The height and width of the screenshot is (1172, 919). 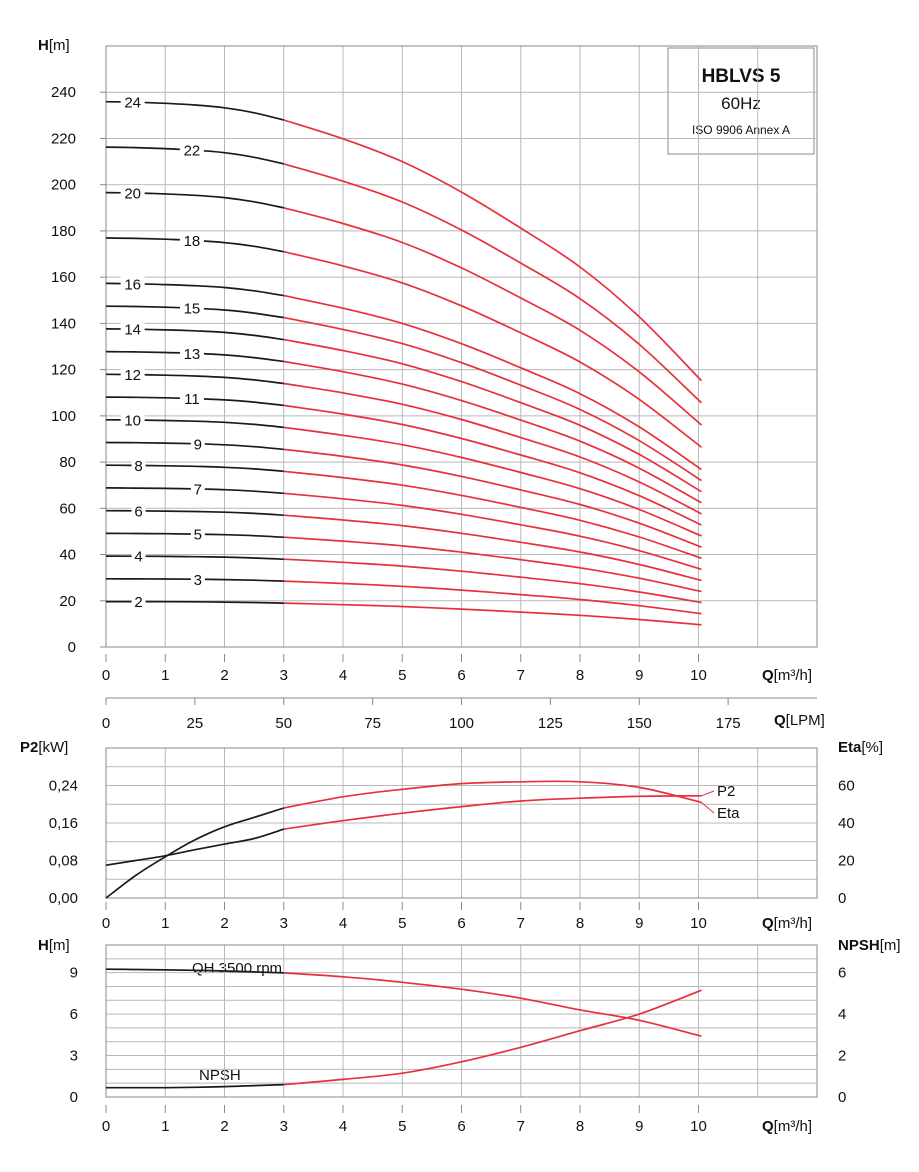 I want to click on head-y-tick-label: 40, so click(x=67, y=555).